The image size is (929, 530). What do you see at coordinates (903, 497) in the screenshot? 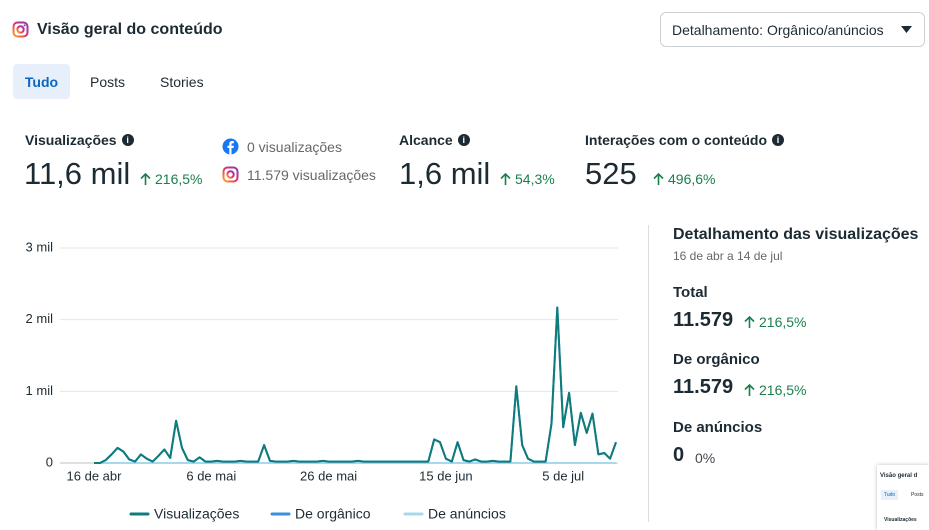
I see `thumbnail: Visão geral d Tudo Posts Visualizações` at bounding box center [903, 497].